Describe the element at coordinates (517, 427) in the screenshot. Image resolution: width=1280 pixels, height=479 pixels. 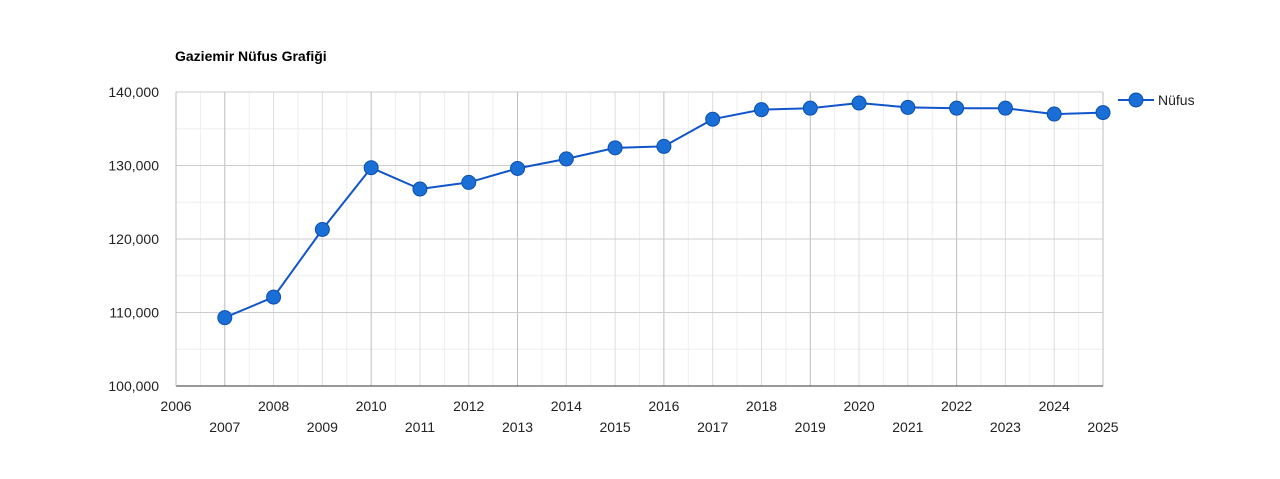
I see `x-tick-label: 2013` at that location.